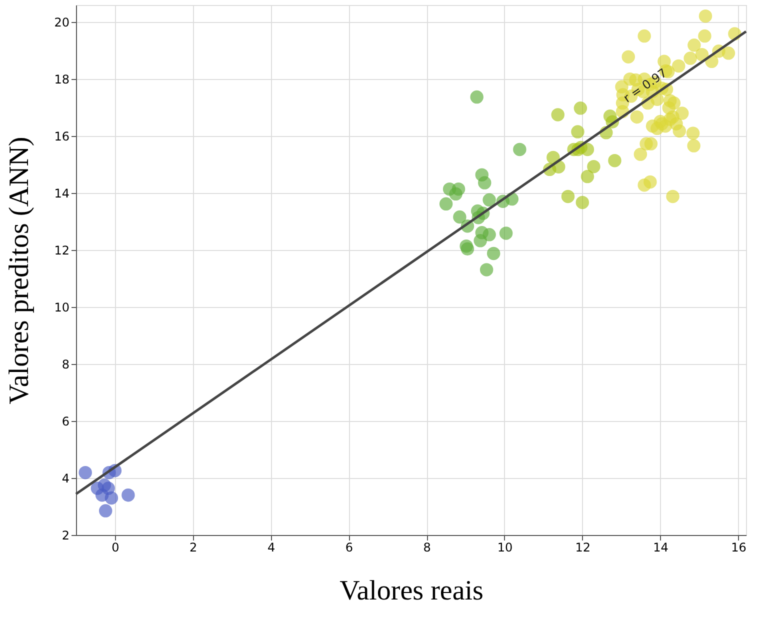 This screenshot has width=783, height=644. I want to click on x-tick-label: 12, so click(583, 547).